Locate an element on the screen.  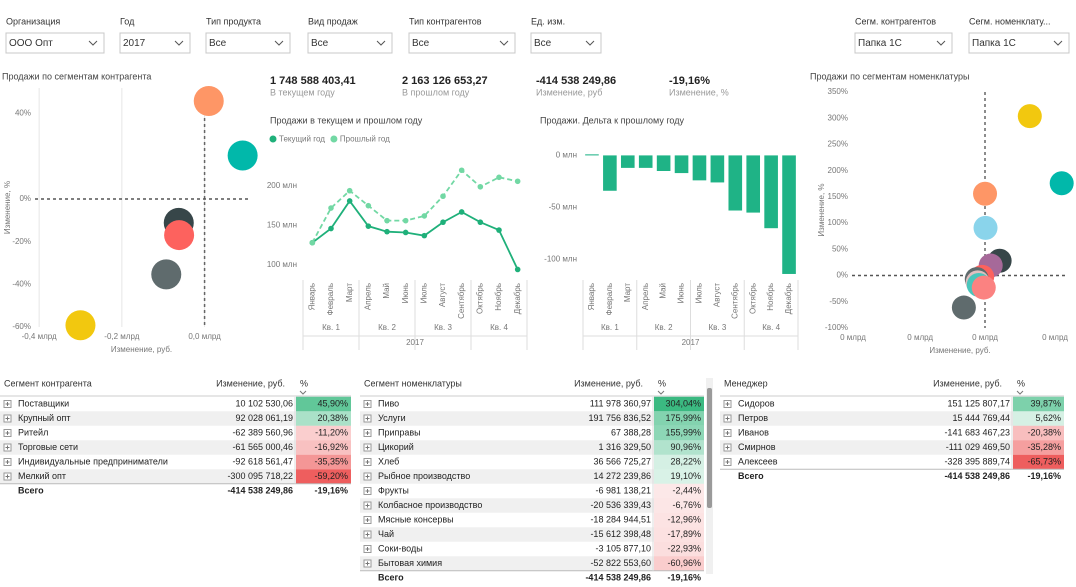
total-value: -414 538 249,86 is located at coordinates (977, 476).